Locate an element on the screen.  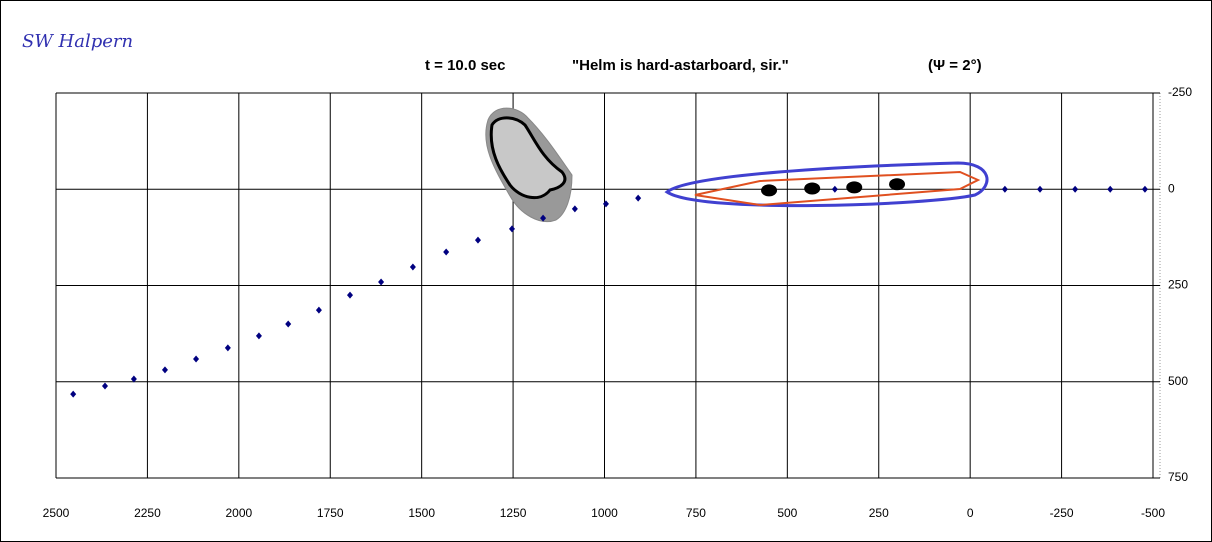
ship-envelope is located at coordinates (826, 184).